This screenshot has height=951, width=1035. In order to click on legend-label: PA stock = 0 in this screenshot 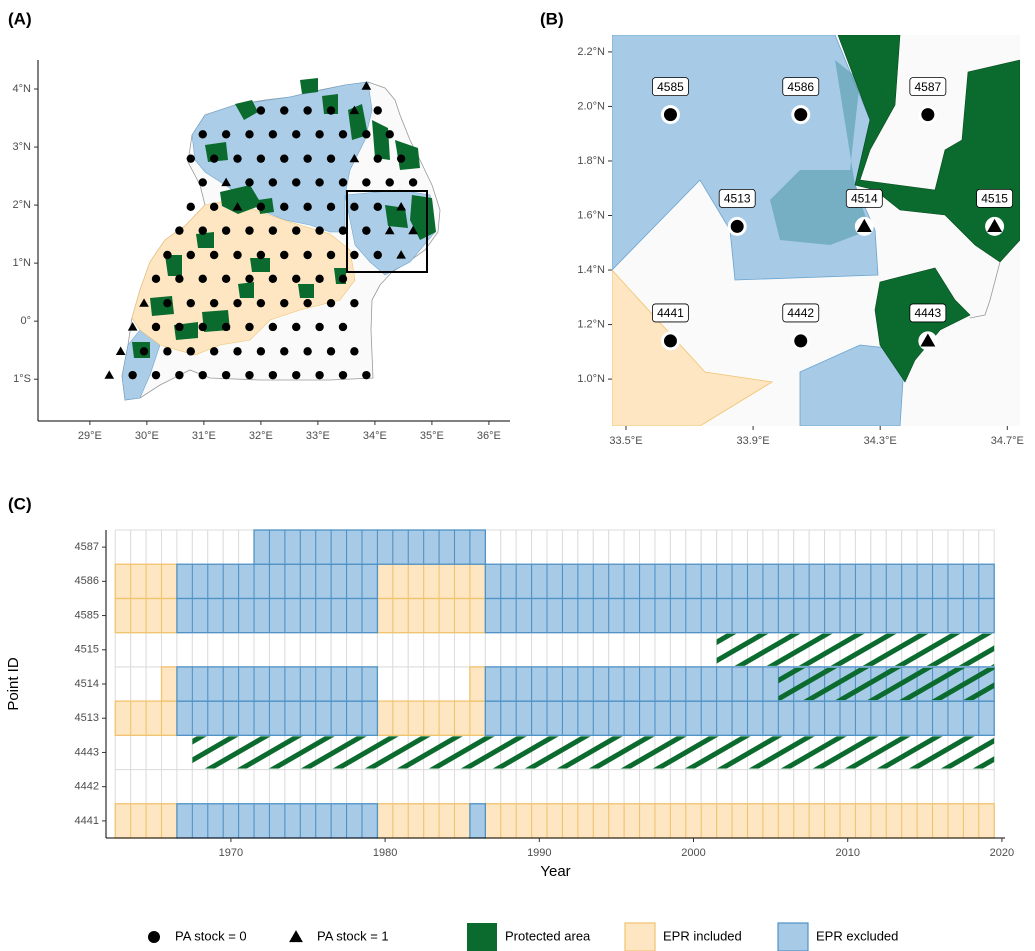, I will do `click(211, 935)`.